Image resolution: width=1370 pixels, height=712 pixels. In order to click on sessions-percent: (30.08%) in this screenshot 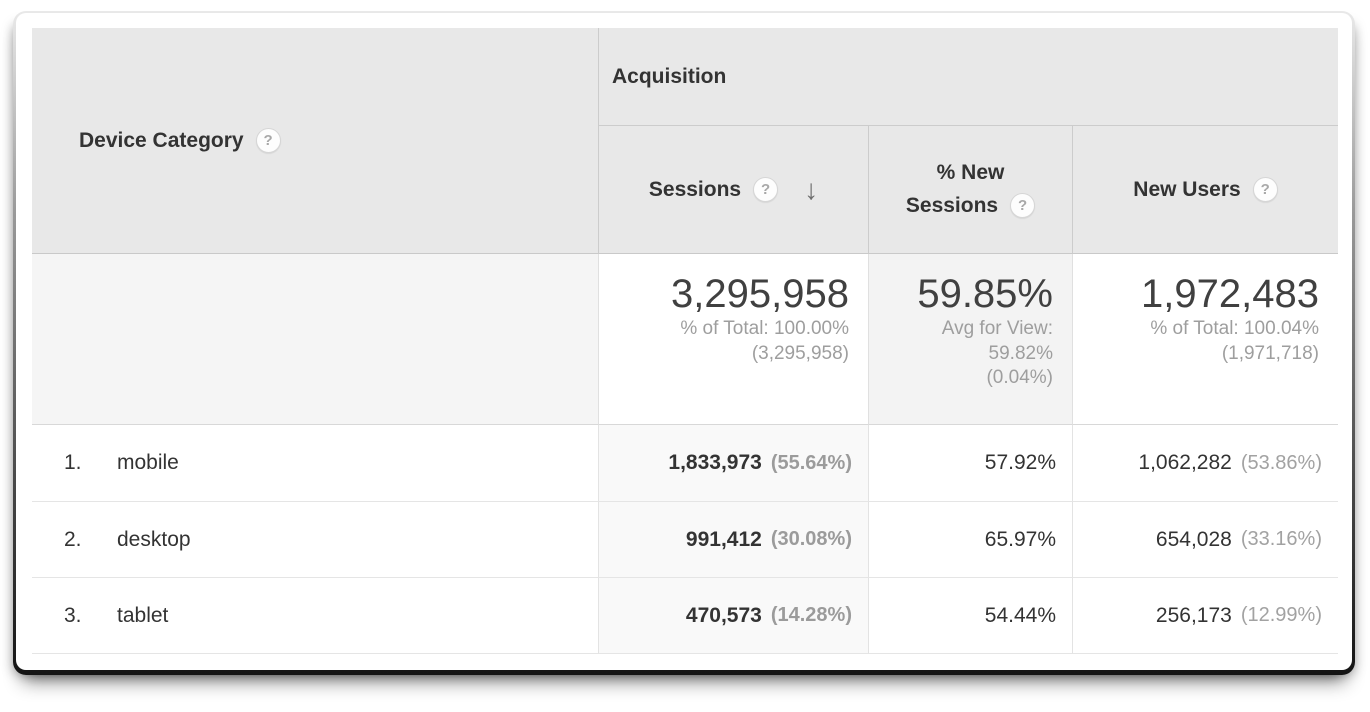, I will do `click(811, 539)`.